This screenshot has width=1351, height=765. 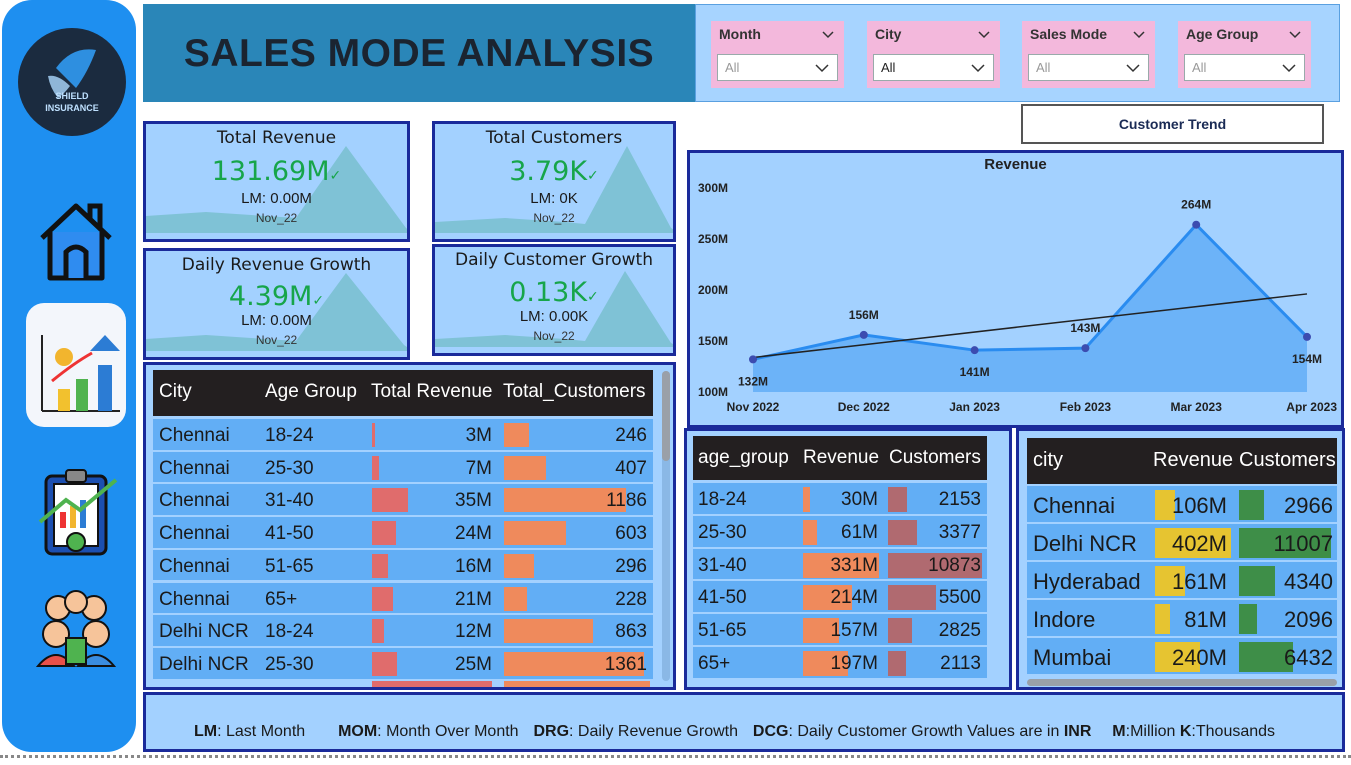 What do you see at coordinates (473, 664) in the screenshot?
I see `revenue-cell: 25M` at bounding box center [473, 664].